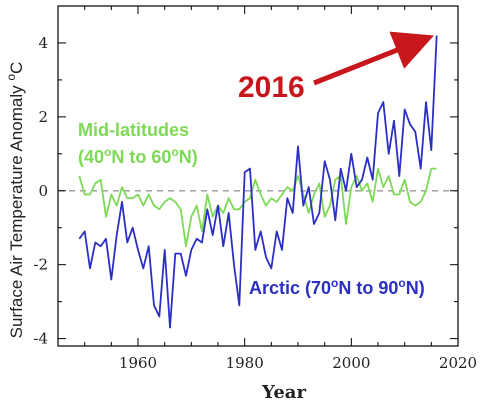 This screenshot has width=480, height=407. Describe the element at coordinates (351, 363) in the screenshot. I see `x-tick-label: 2000` at that location.